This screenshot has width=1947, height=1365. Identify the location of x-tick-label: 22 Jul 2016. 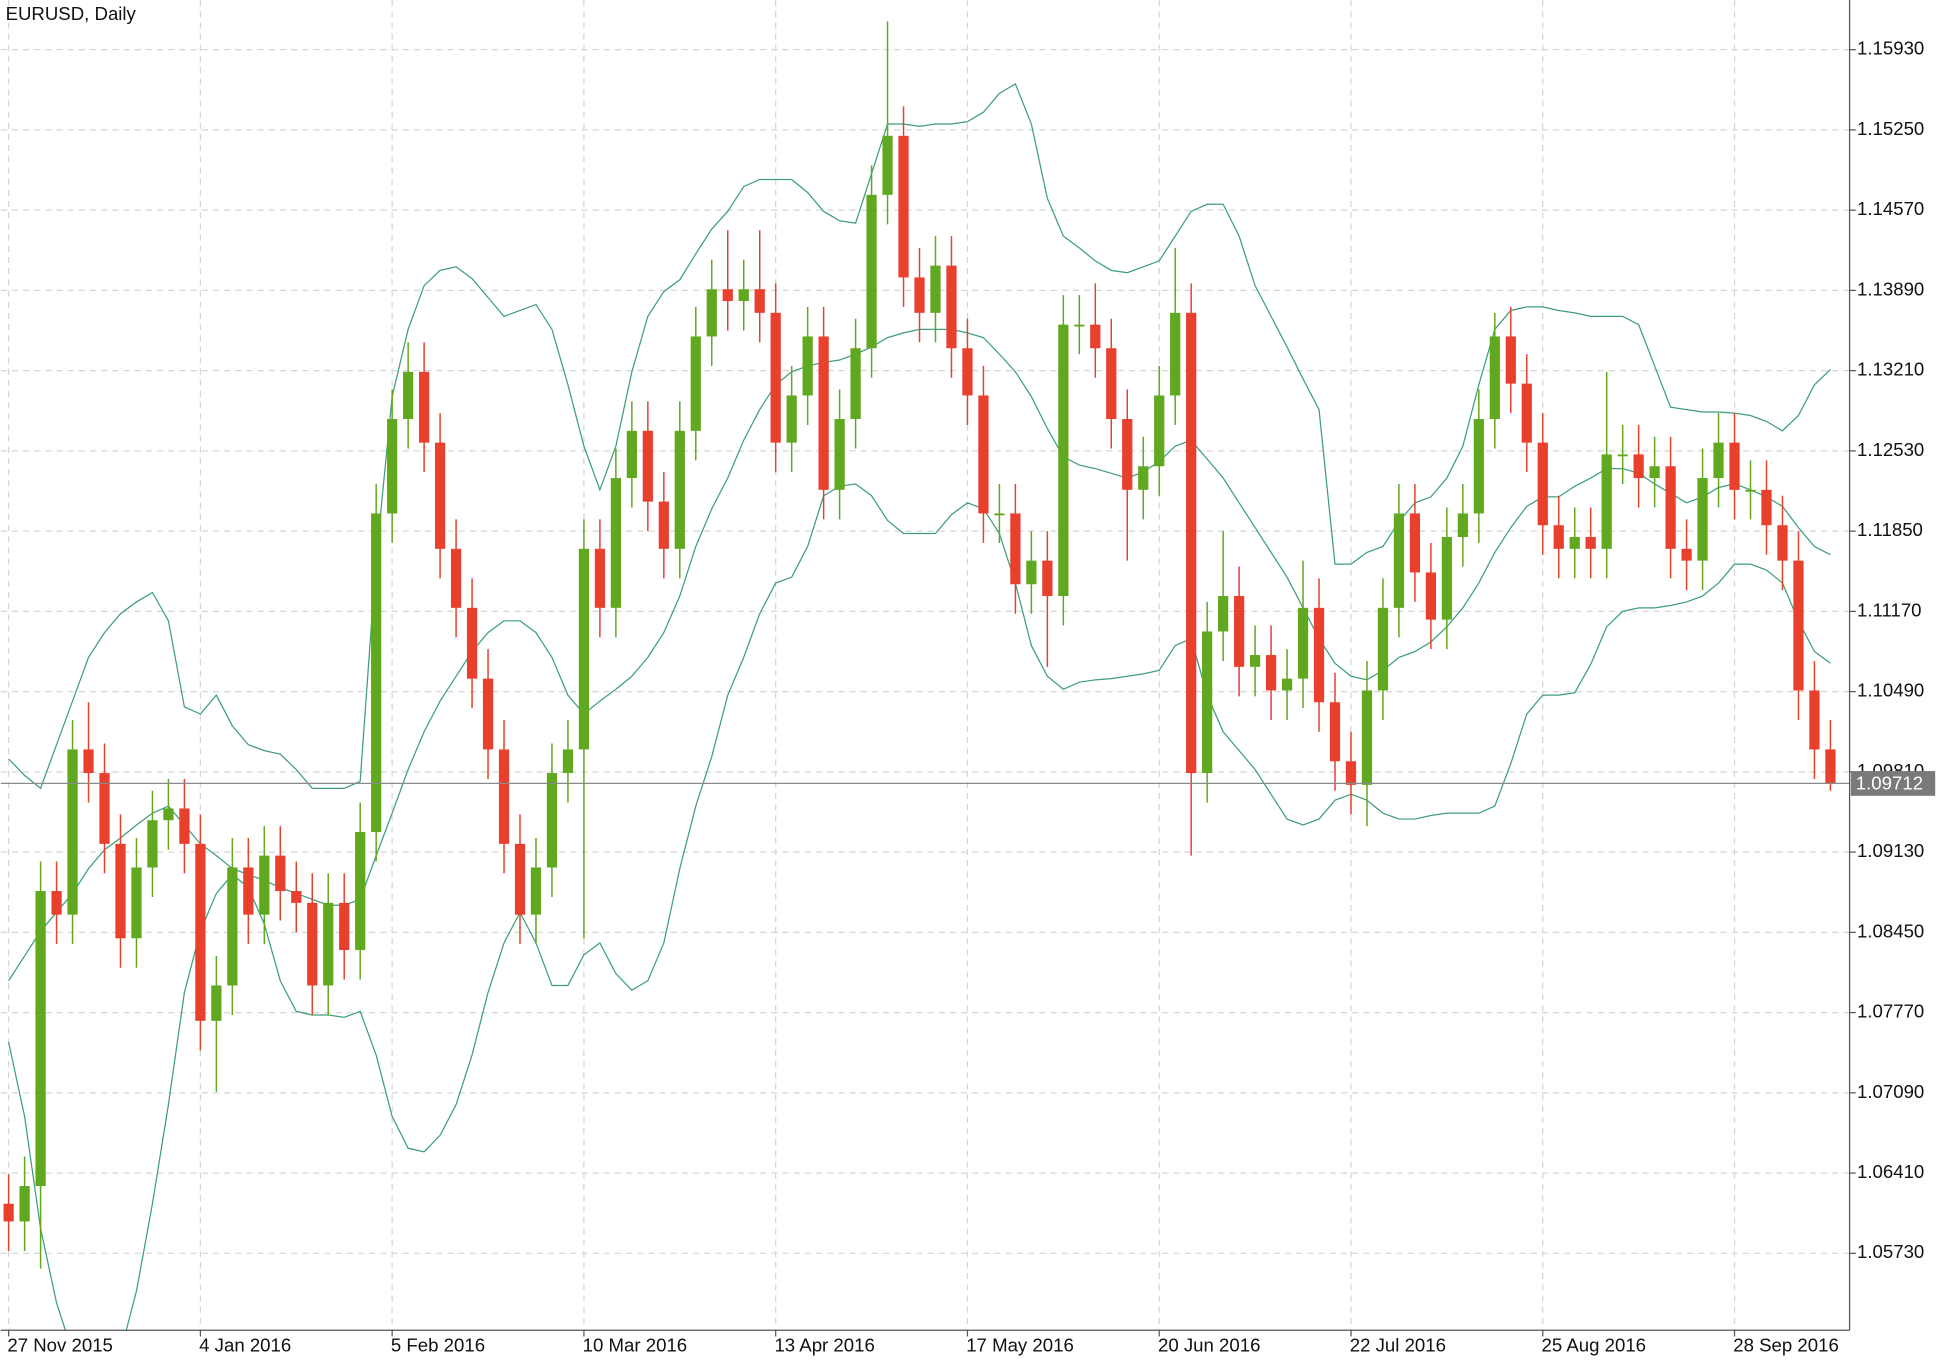
(1398, 1344).